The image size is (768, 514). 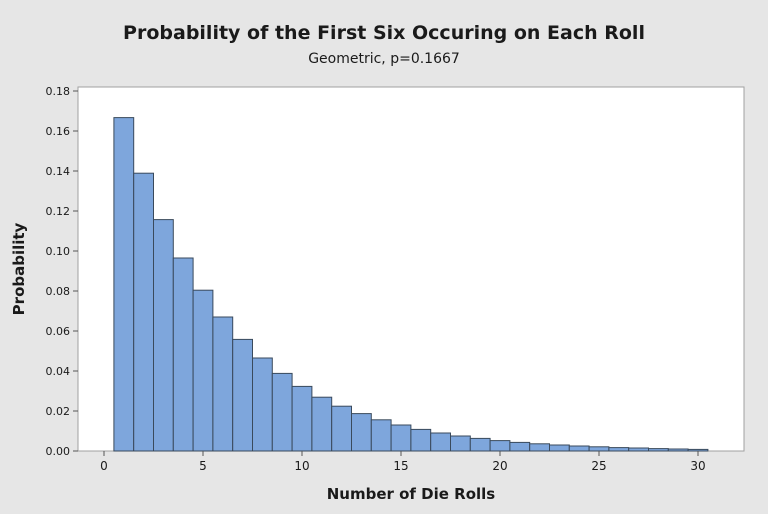 What do you see at coordinates (58, 211) in the screenshot?
I see `y-tick-label: 0.12` at bounding box center [58, 211].